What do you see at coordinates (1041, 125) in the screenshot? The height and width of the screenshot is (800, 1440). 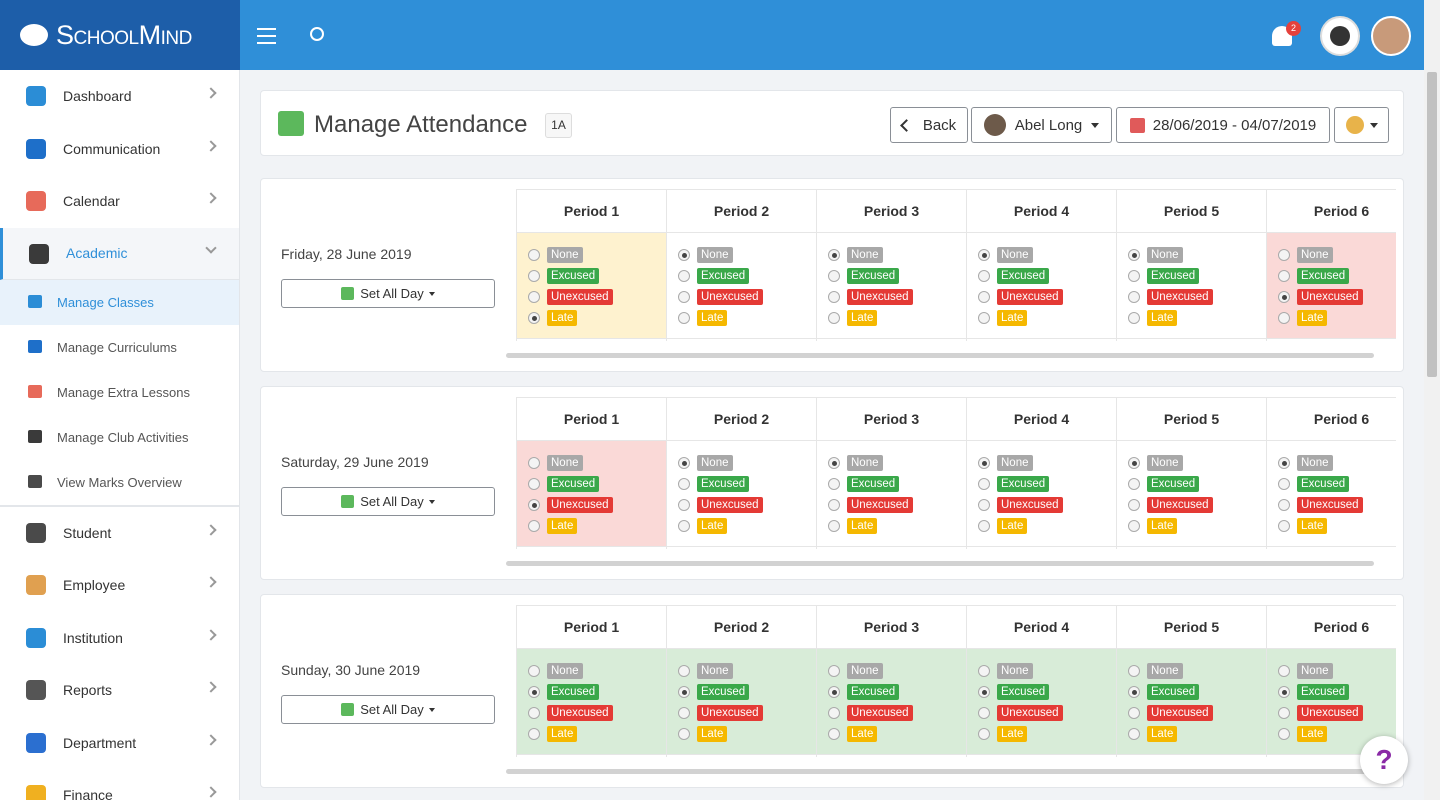 I see `user-select: Abel Long` at bounding box center [1041, 125].